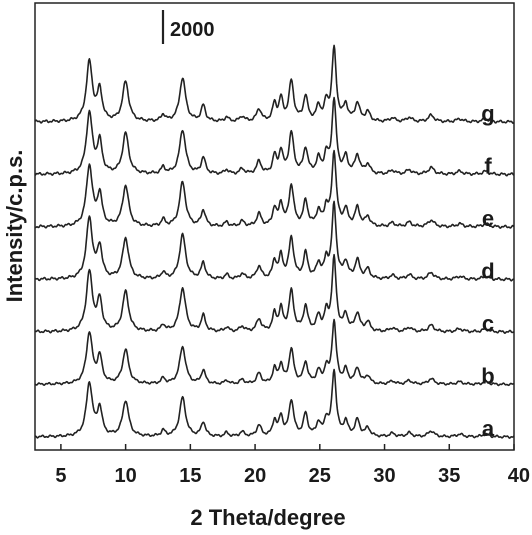 The image size is (532, 535). Describe the element at coordinates (274, 403) in the screenshot. I see `trace-a` at that location.